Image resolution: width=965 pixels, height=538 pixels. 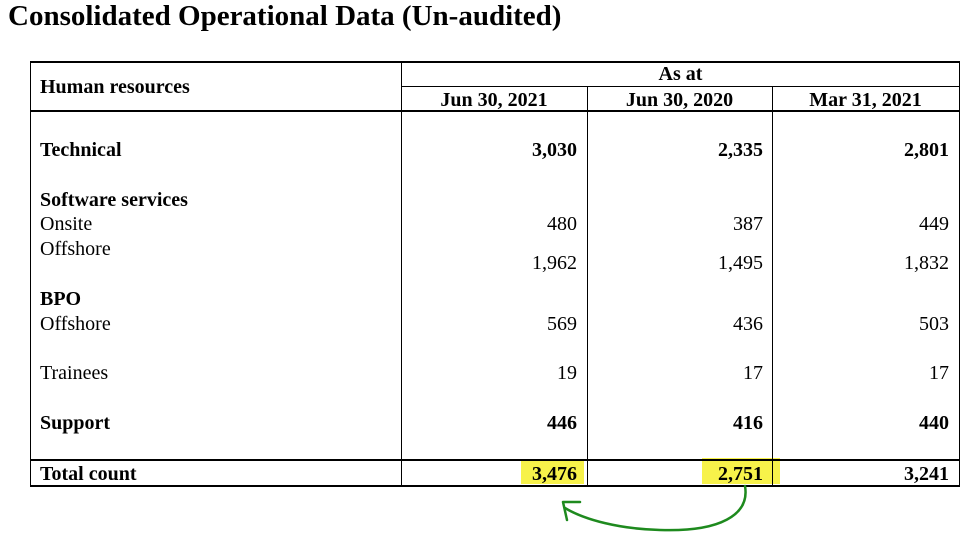 What do you see at coordinates (494, 100) in the screenshot?
I see `column-header-jun-2021: Jun 30, 2021` at bounding box center [494, 100].